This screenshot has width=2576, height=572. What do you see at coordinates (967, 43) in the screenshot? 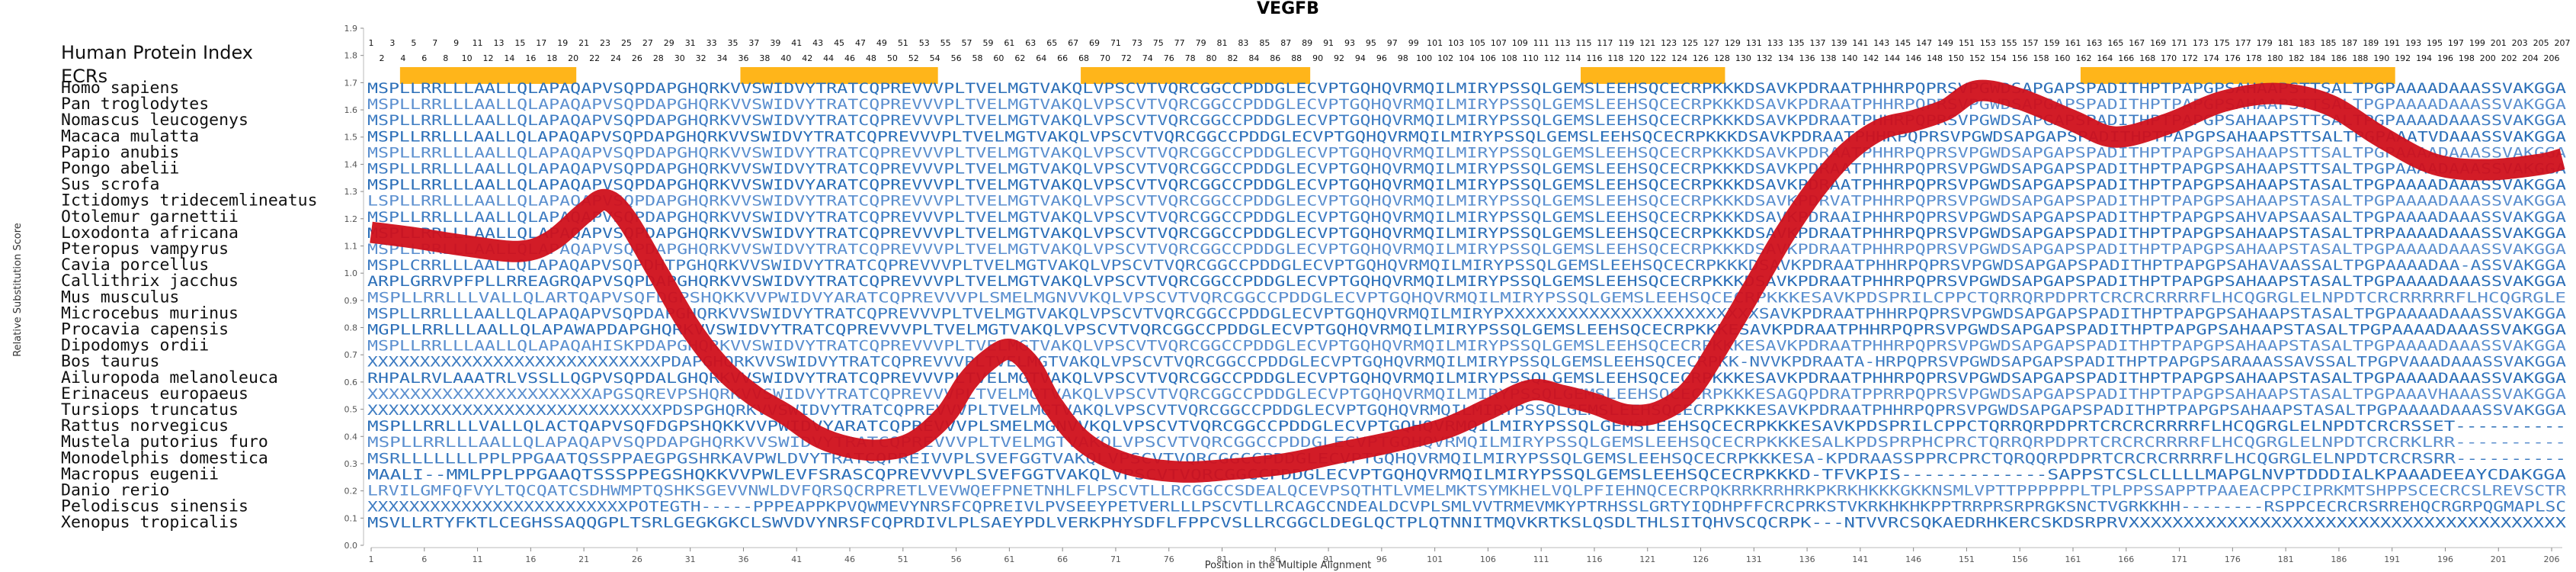
I see `index-number: 57` at bounding box center [967, 43].